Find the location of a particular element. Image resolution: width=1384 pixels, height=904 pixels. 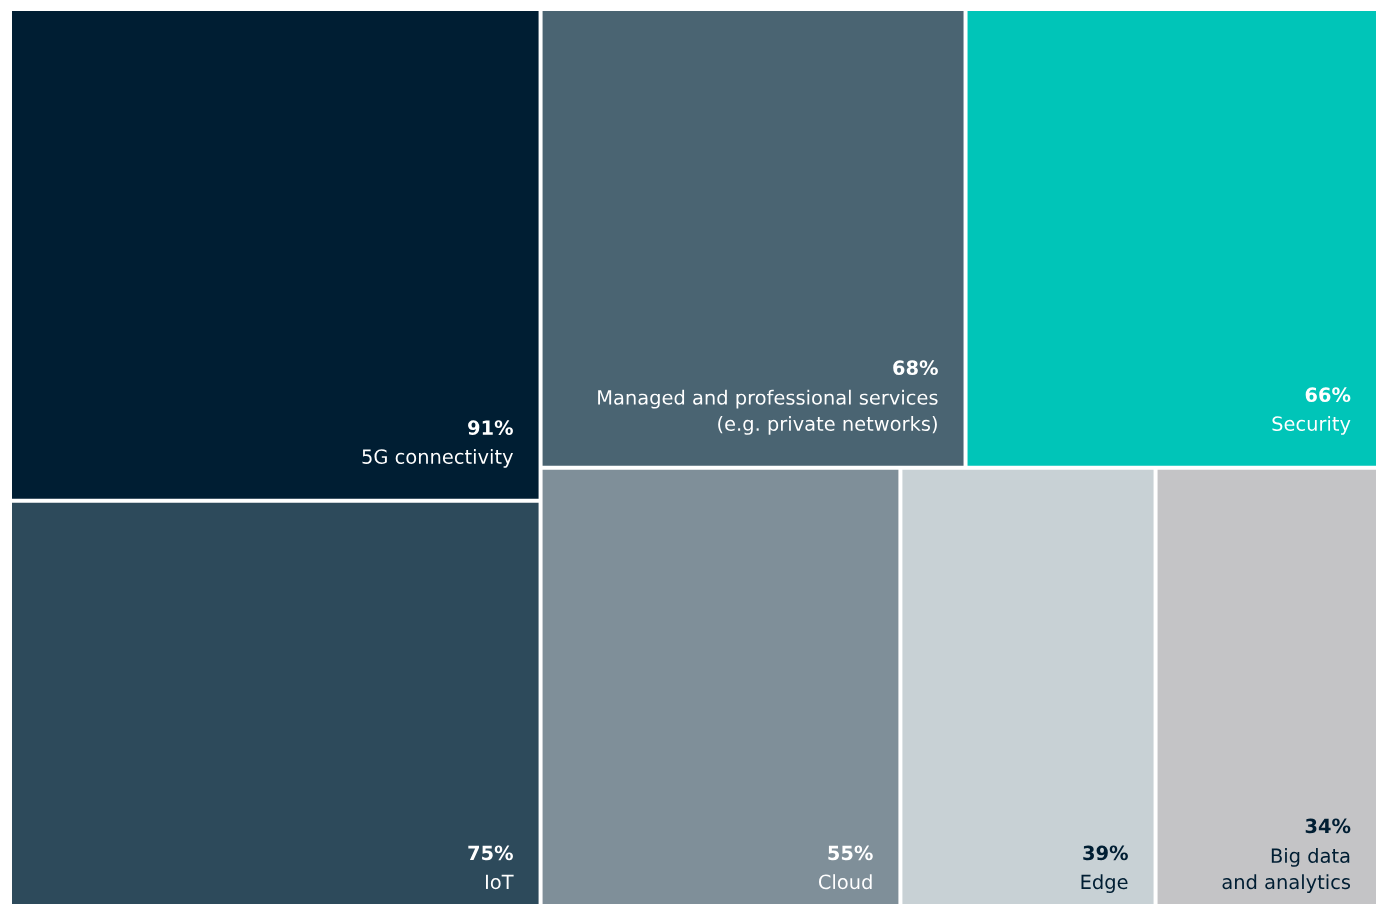

category-label: Cloud is located at coordinates (845, 882).